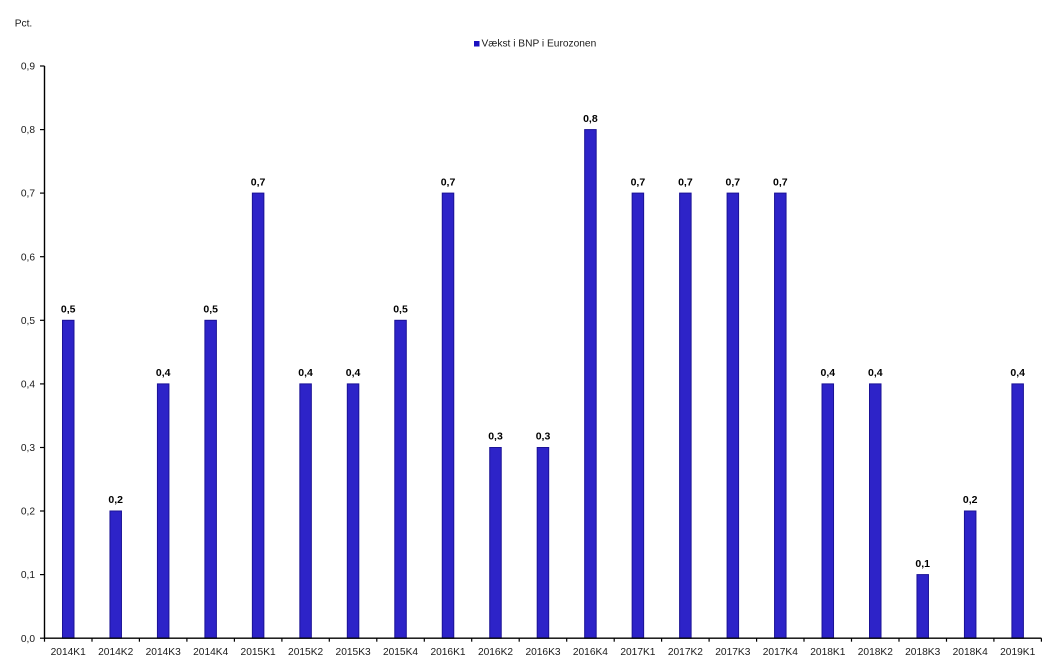  What do you see at coordinates (68, 652) in the screenshot?
I see `svg-text: 2014K1` at bounding box center [68, 652].